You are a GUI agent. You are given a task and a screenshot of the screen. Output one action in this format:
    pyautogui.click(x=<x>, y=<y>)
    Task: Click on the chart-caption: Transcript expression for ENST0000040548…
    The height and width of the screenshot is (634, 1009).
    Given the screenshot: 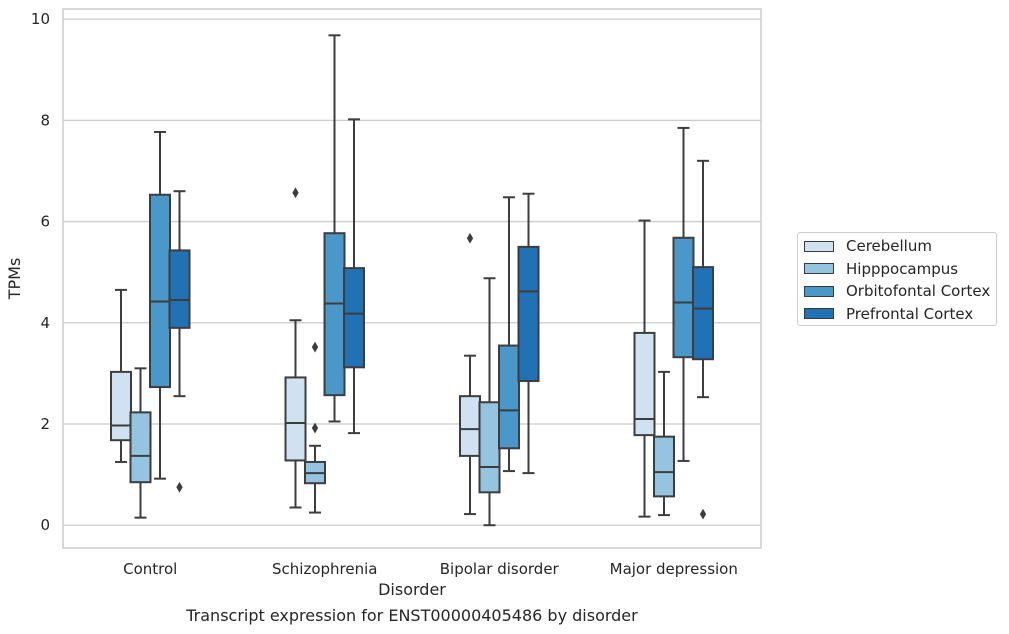 What is the action you would take?
    pyautogui.click(x=412, y=615)
    